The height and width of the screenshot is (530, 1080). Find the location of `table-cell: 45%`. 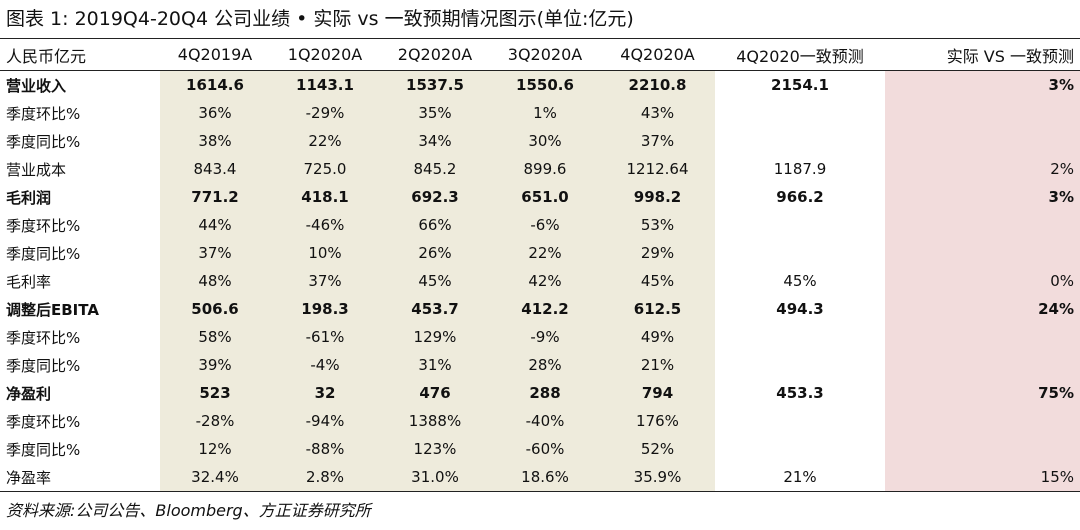

table-cell: 45% is located at coordinates (435, 281).